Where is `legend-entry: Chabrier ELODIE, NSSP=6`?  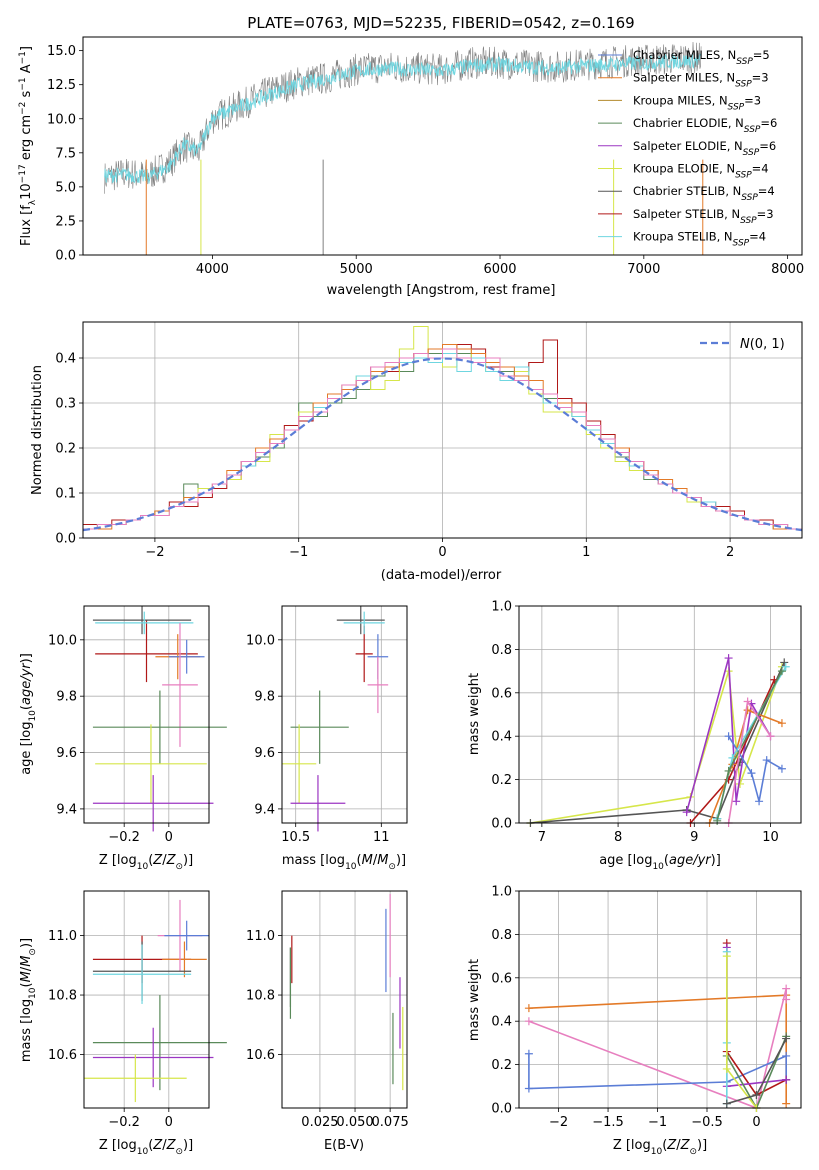 legend-entry: Chabrier ELODIE, NSSP=6 is located at coordinates (705, 125).